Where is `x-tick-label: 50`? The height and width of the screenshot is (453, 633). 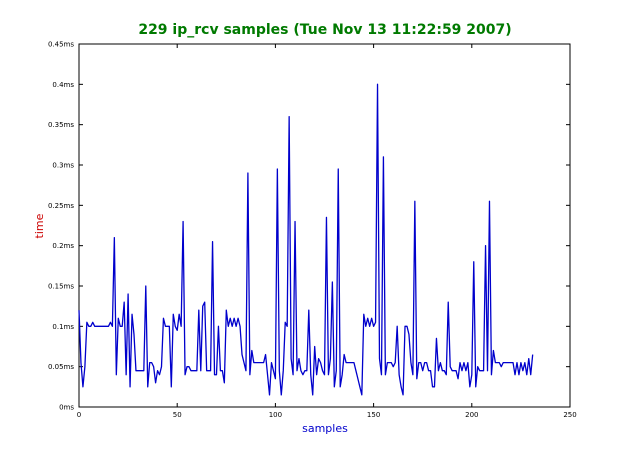 x-tick-label: 50 is located at coordinates (177, 415).